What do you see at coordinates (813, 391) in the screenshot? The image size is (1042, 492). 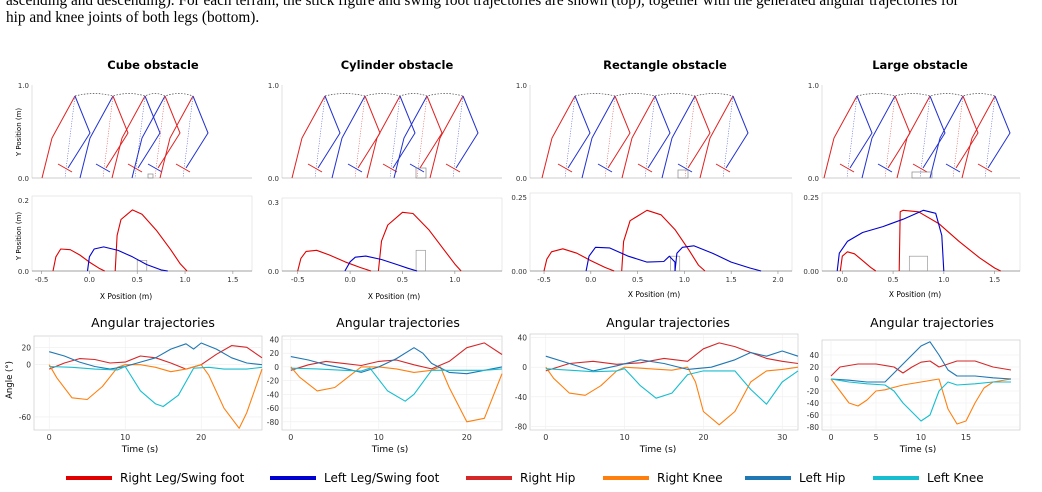 I see `y-tick-label: -20` at bounding box center [813, 391].